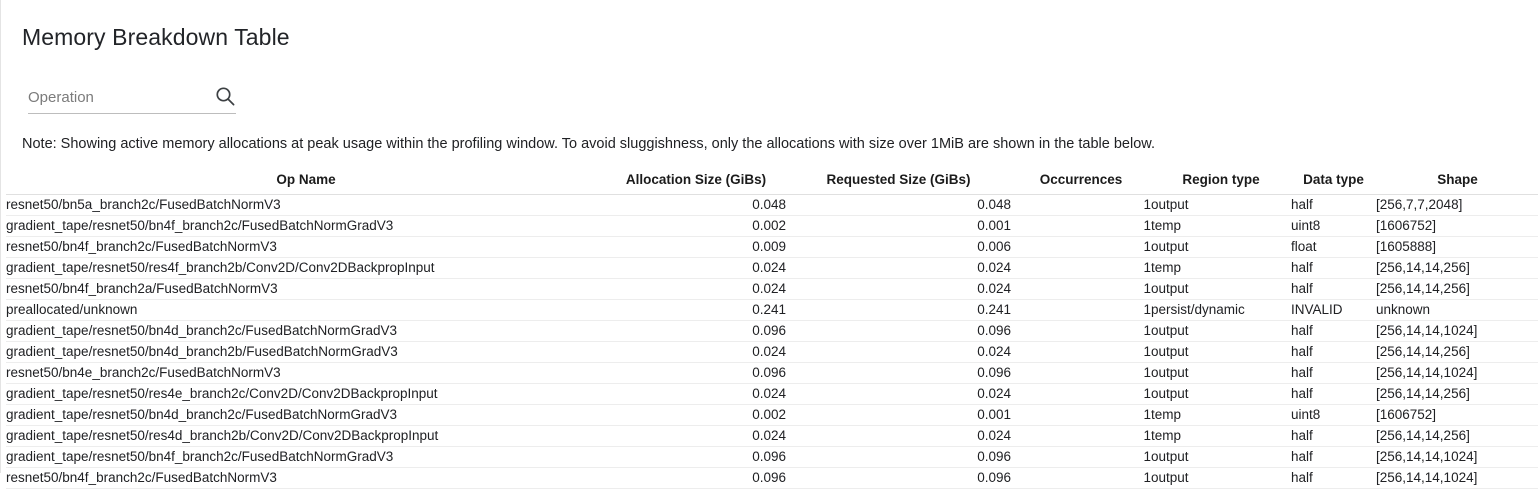 This screenshot has width=1538, height=489. What do you see at coordinates (156, 37) in the screenshot?
I see `page-title: Memory Breakdown Table` at bounding box center [156, 37].